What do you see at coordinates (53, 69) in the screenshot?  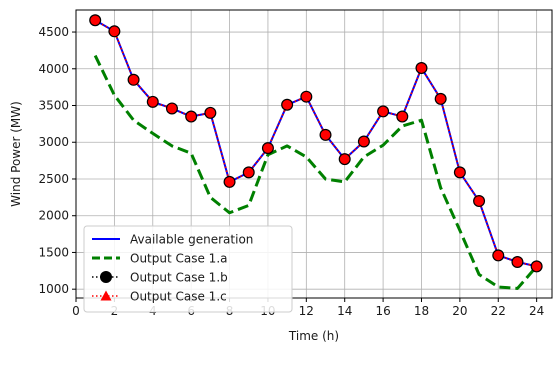 I see `y-tick-label: 4000` at bounding box center [53, 69].